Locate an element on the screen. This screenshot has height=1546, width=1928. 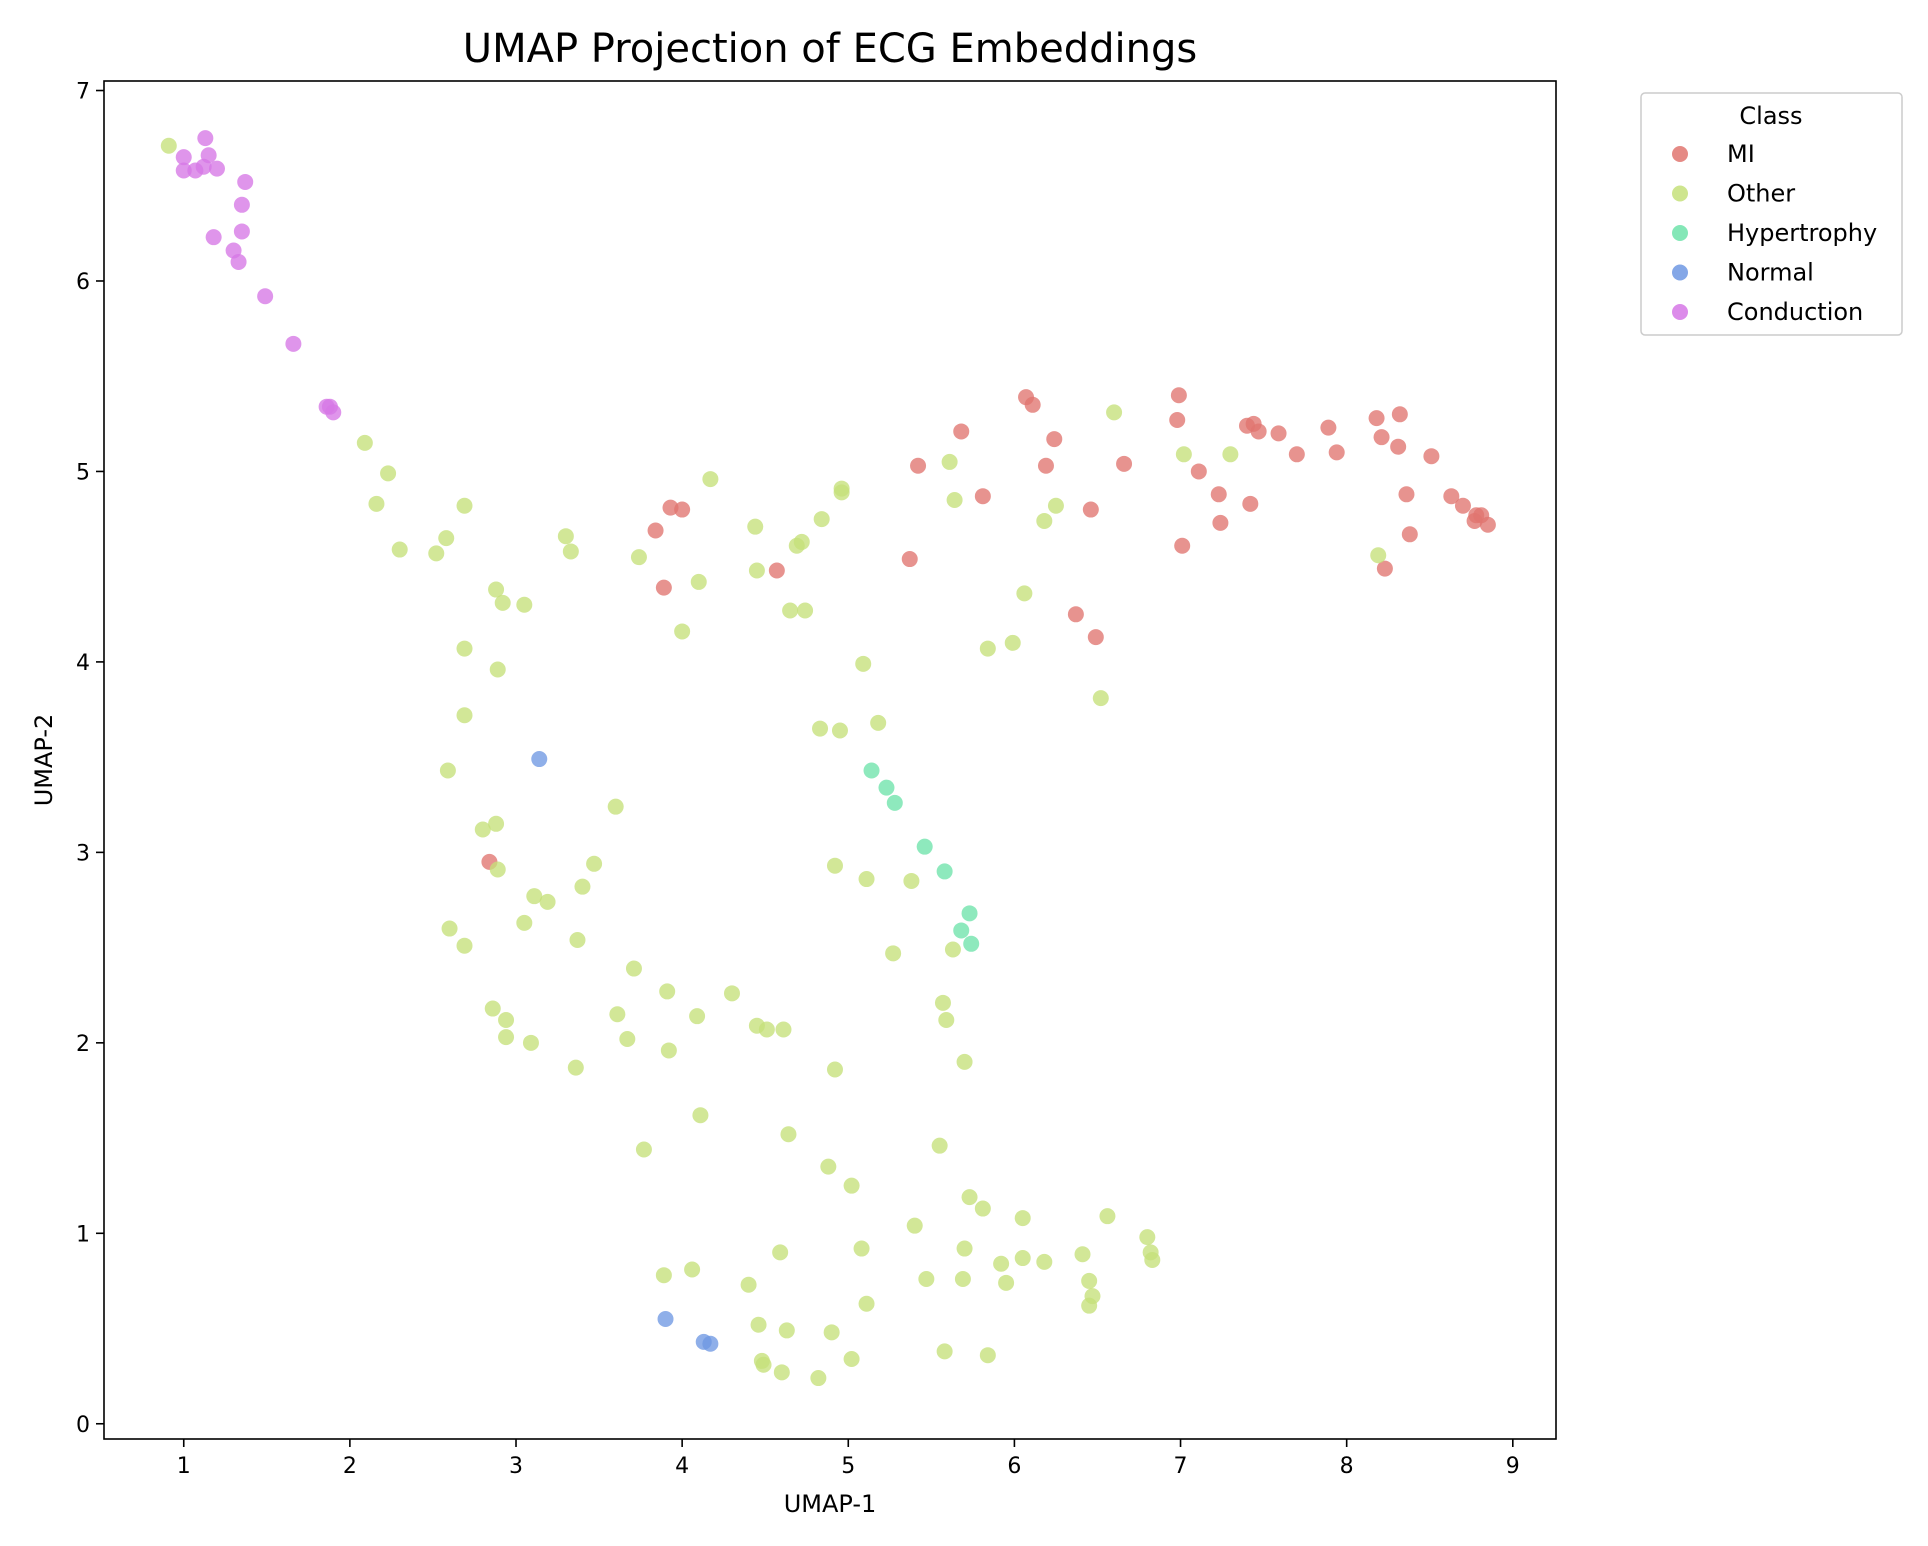
x-tick-label: 5 is located at coordinates (848, 1466).